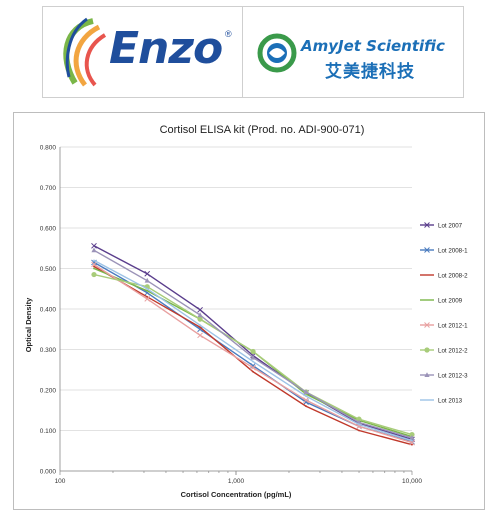 The height and width of the screenshot is (518, 495). What do you see at coordinates (48, 350) in the screenshot?
I see `y-tick-label: 0.300` at bounding box center [48, 350].